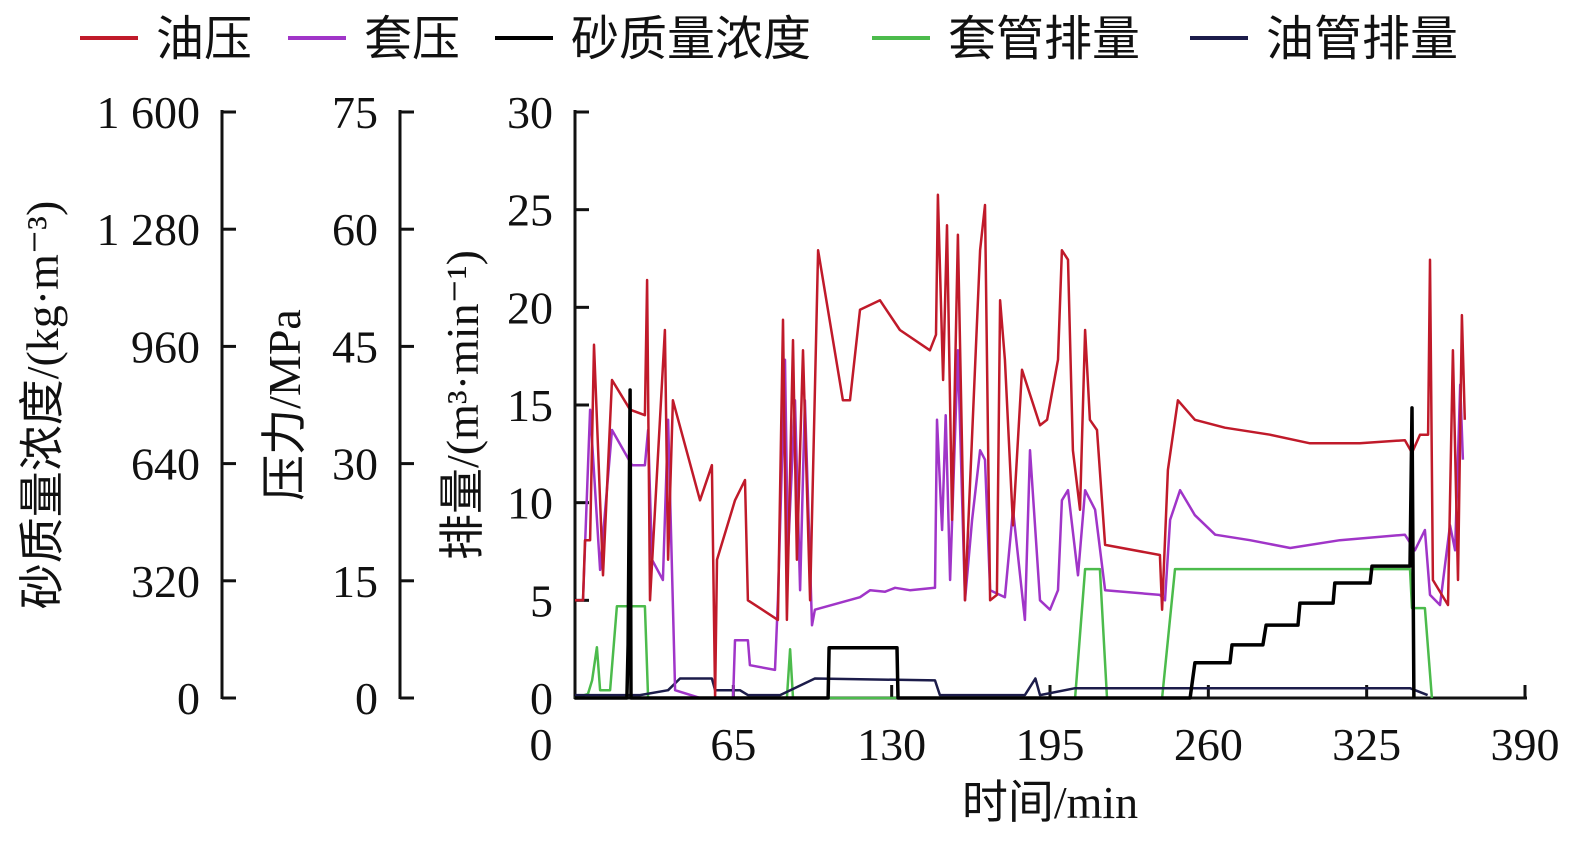 The image size is (1575, 846). What do you see at coordinates (530, 405) in the screenshot?
I see `rate-tick-label: 15` at bounding box center [530, 405].